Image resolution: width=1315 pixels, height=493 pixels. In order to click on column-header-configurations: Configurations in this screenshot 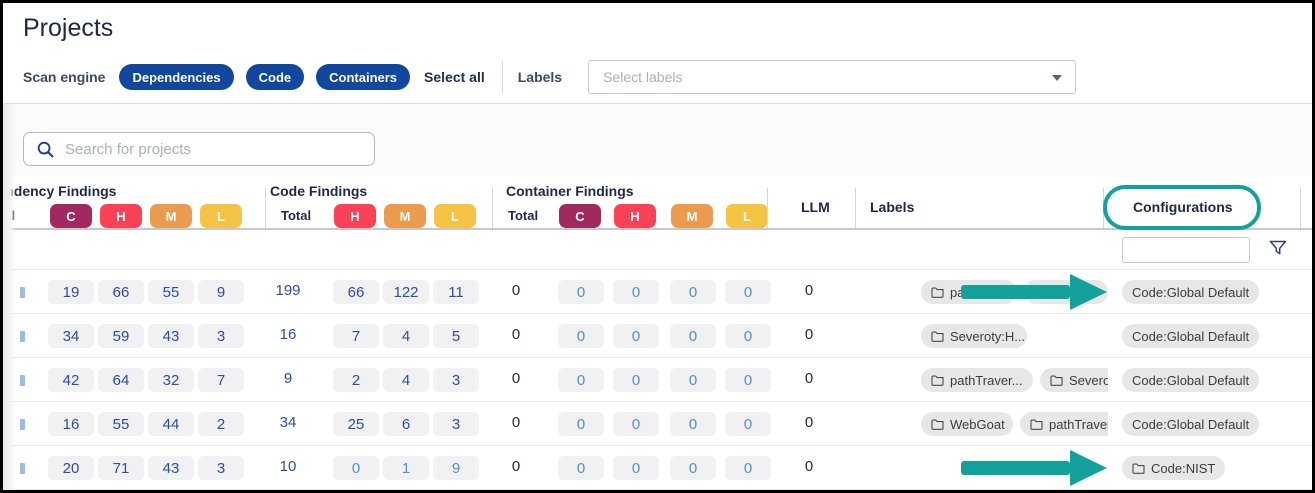, I will do `click(1183, 207)`.